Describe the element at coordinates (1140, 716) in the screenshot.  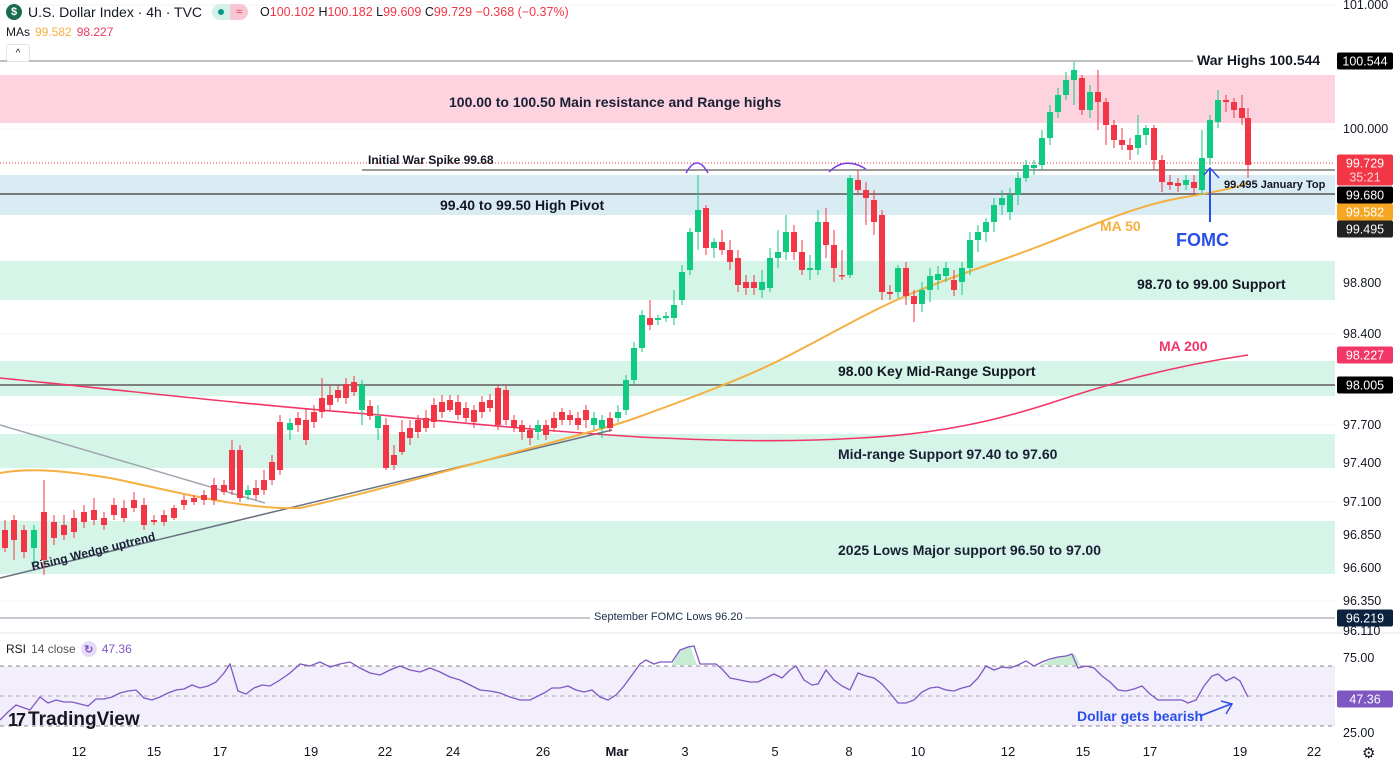
I see `dollar-bearish-label: Dollar gets bearish` at that location.